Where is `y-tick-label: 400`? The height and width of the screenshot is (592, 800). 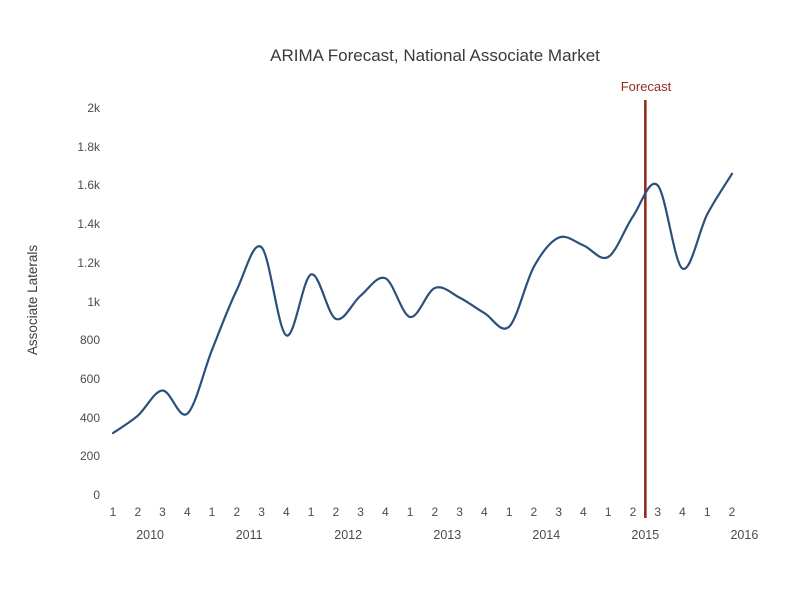 y-tick-label: 400 is located at coordinates (89, 417).